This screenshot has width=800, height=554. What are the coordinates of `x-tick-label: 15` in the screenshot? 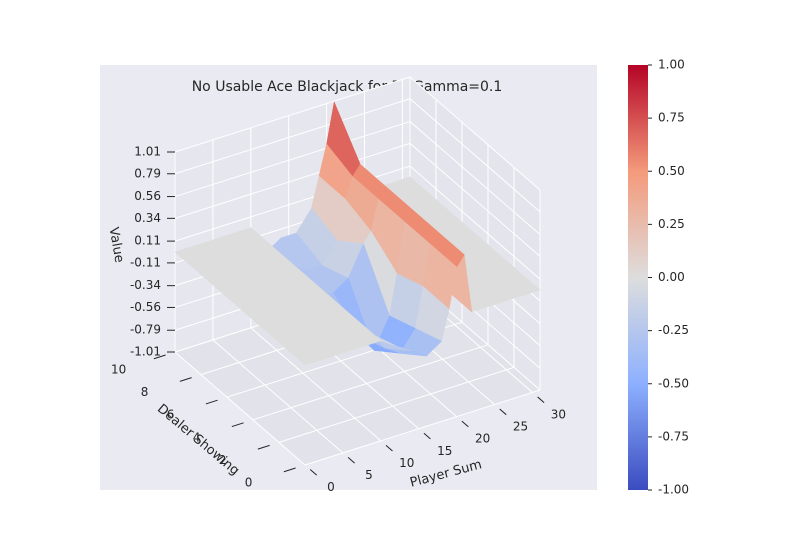 It's located at (444, 451).